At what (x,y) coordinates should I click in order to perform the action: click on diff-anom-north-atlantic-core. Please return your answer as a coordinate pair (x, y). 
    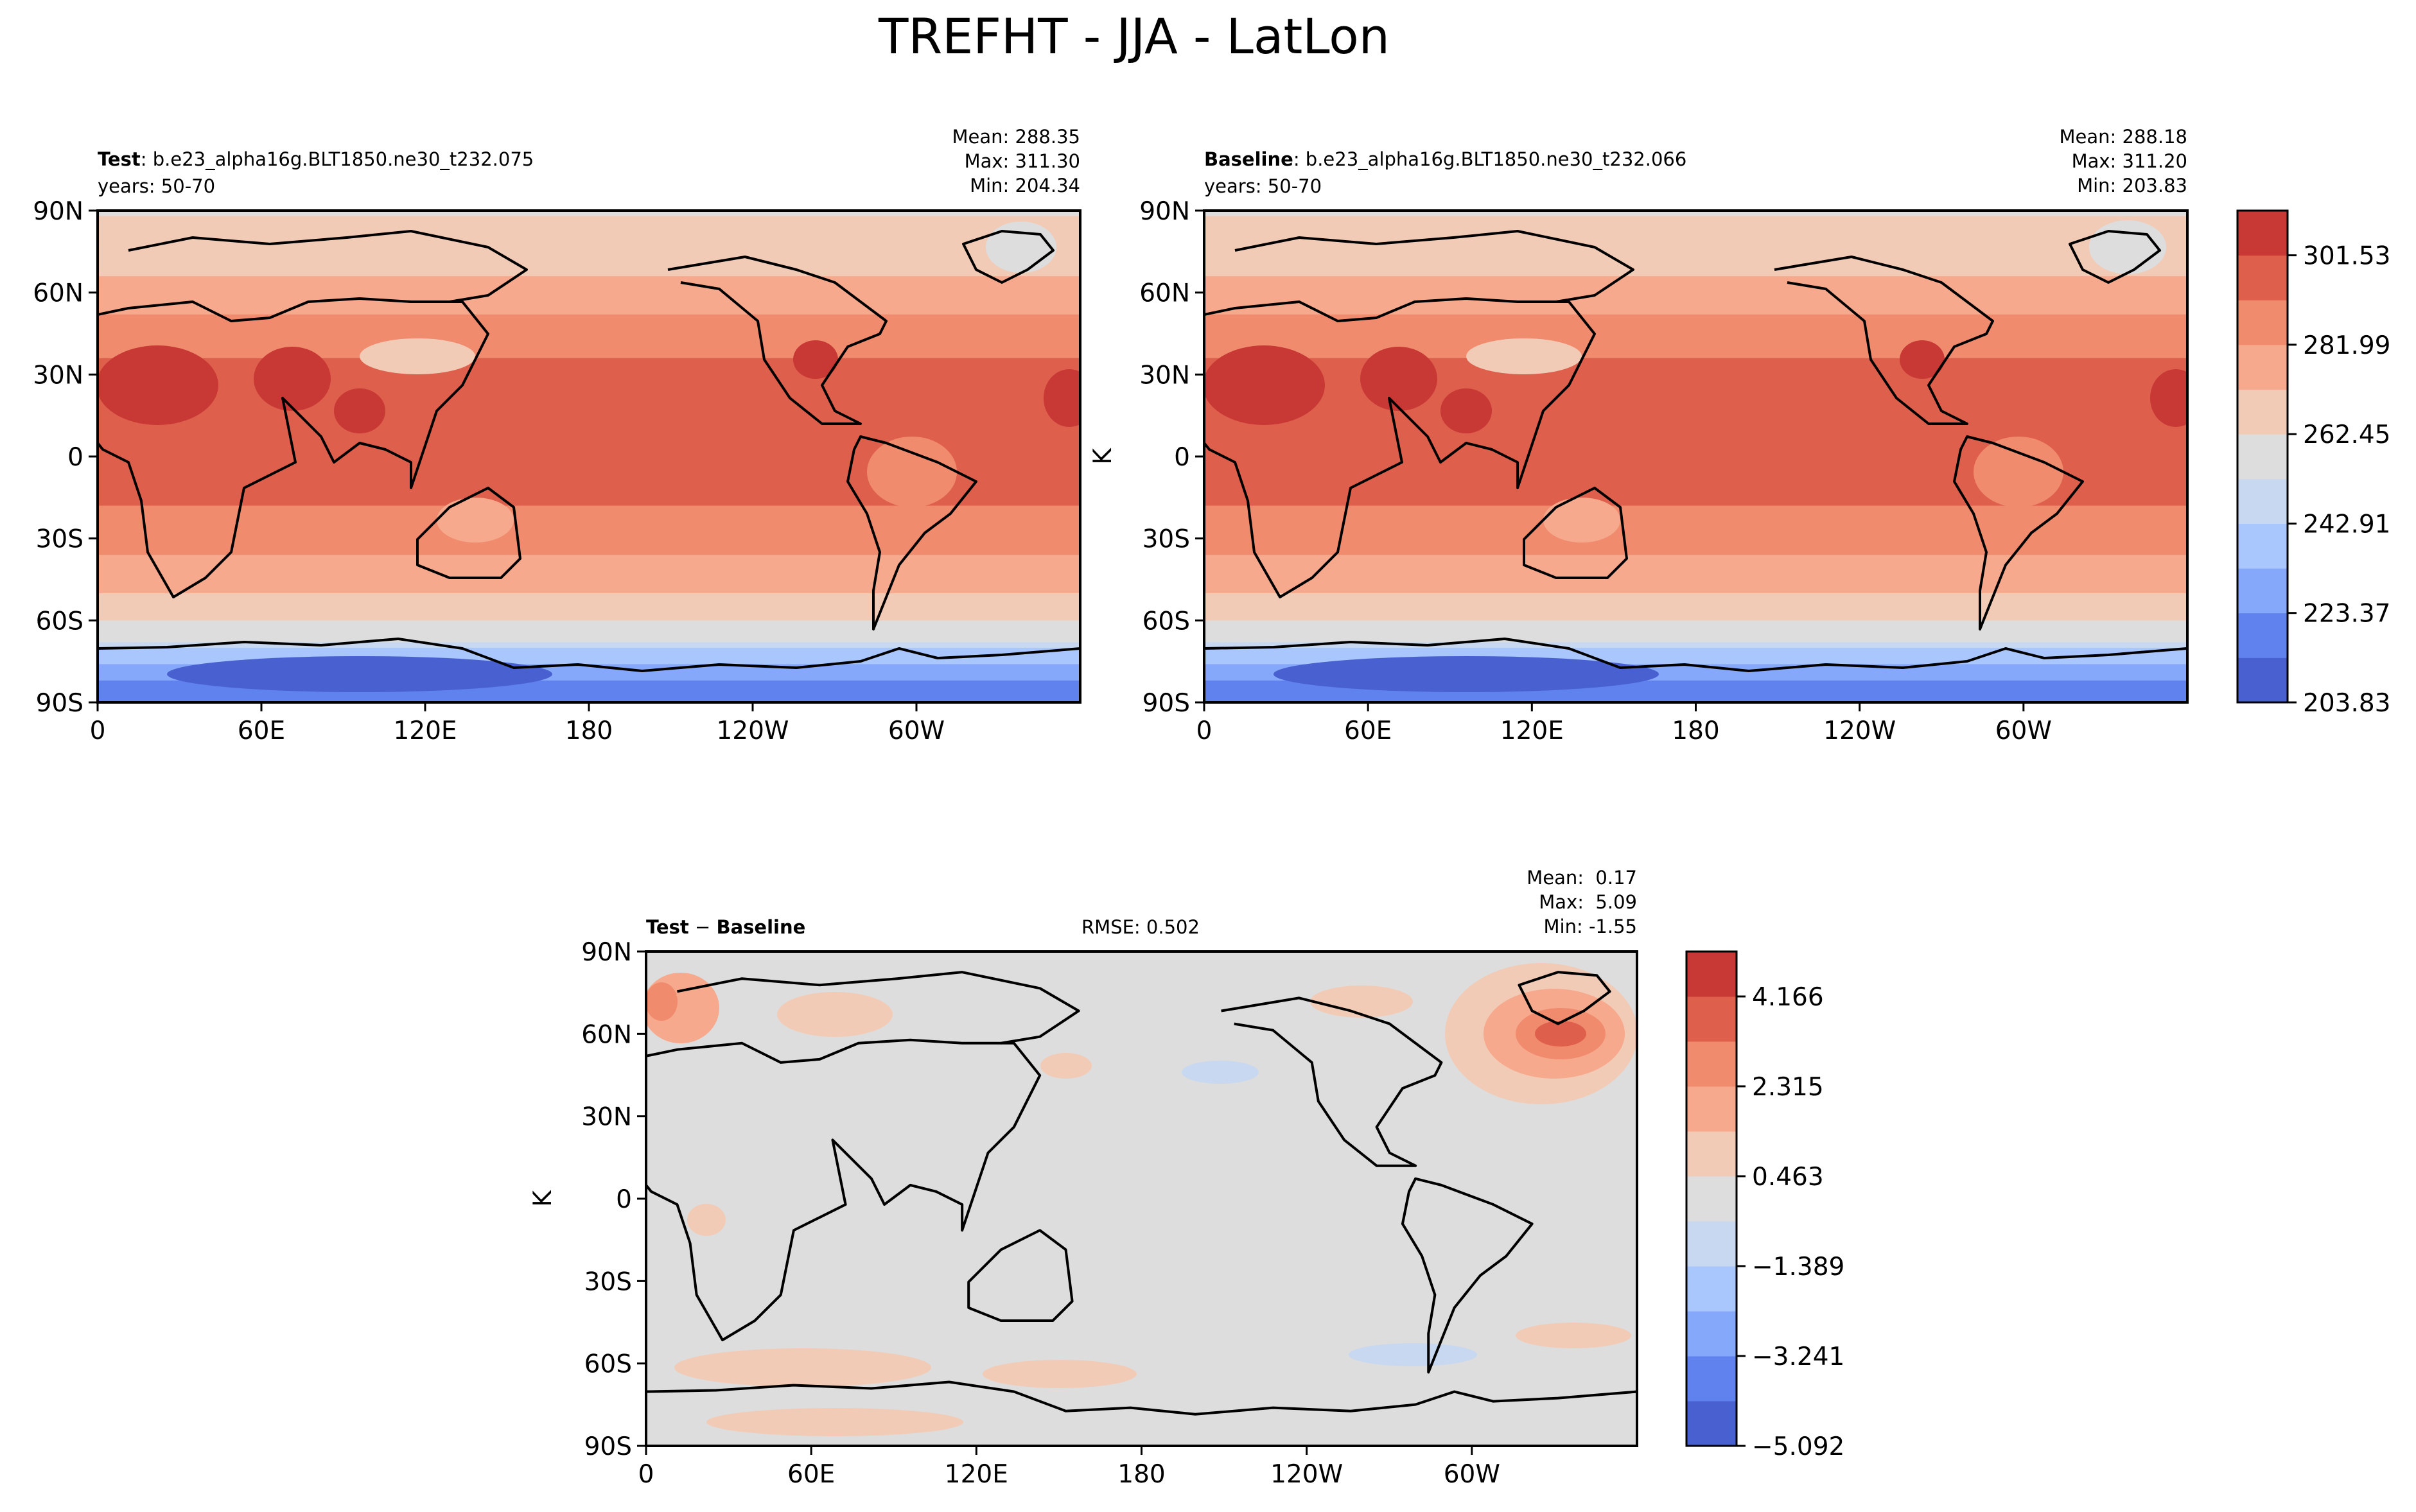
    Looking at the image, I should click on (1560, 1034).